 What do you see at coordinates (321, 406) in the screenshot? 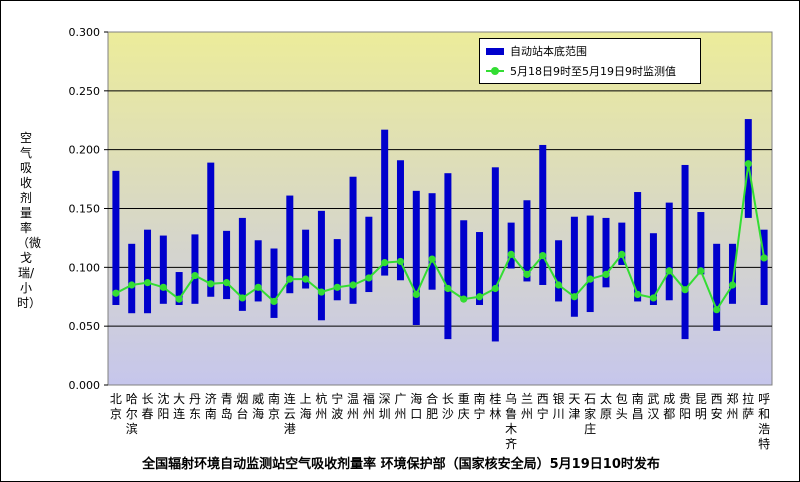
I see `x-tick-label: 杭州` at bounding box center [321, 406].